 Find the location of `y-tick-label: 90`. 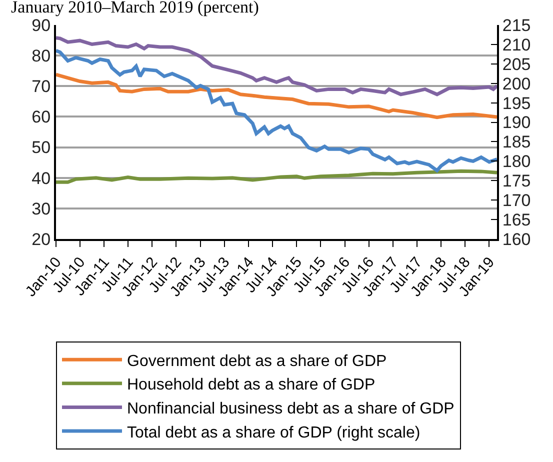

y-tick-label: 90 is located at coordinates (41, 25).